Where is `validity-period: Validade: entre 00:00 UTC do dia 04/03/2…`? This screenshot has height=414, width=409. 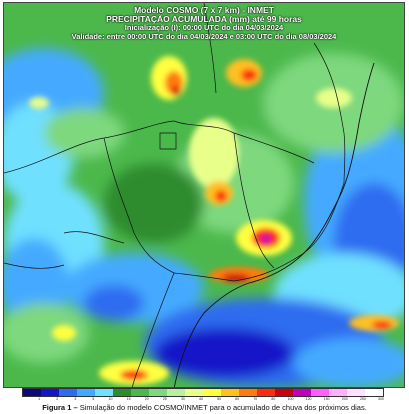 validity-period: Validade: entre 00:00 UTC do dia 04/03/2… is located at coordinates (204, 36).